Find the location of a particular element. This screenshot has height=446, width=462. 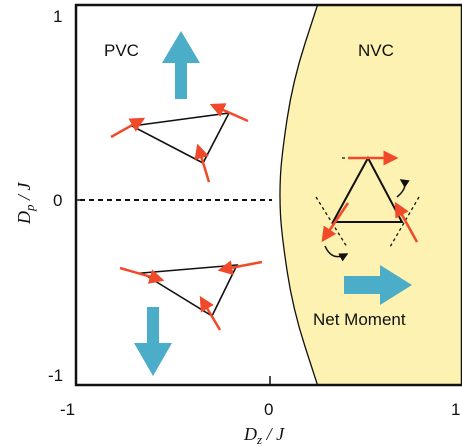

x-axis-unit: / J is located at coordinates (273, 434).